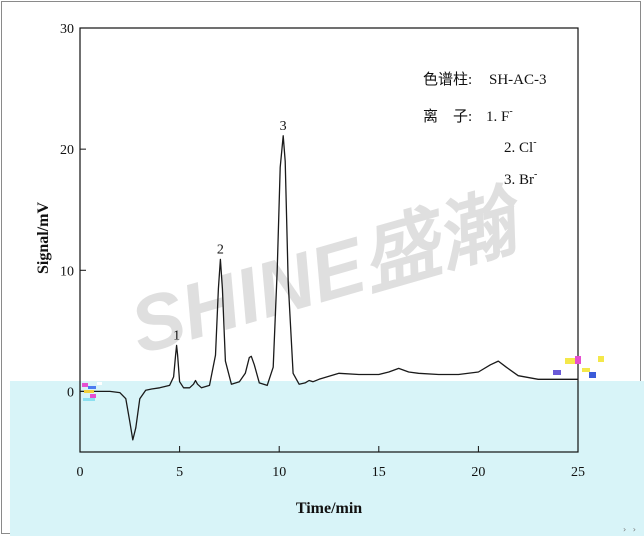 Image resolution: width=644 pixels, height=537 pixels. What do you see at coordinates (518, 80) in the screenshot?
I see `legend-column-value: SH-AC-3` at bounding box center [518, 80].